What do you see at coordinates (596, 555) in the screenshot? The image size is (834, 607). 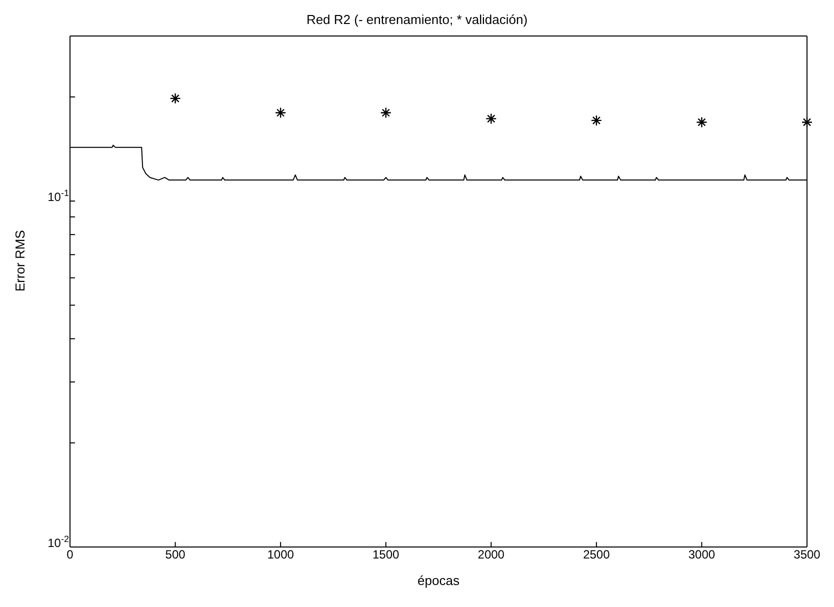 I see `x-tick-label: 2500` at bounding box center [596, 555].